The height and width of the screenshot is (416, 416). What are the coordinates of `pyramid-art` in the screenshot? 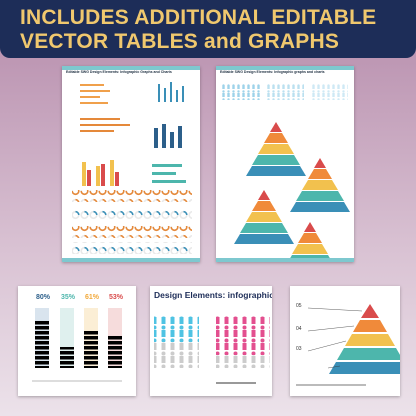 It's located at (348, 345).